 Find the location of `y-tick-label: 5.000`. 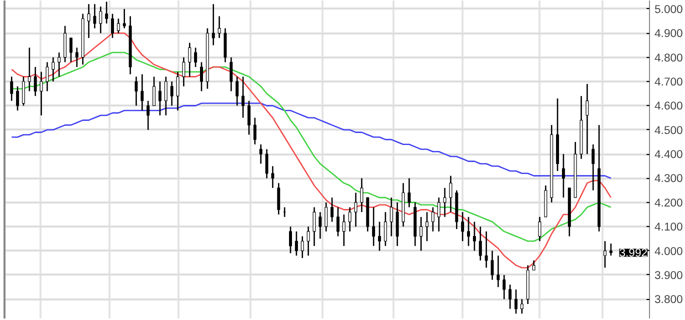

y-tick-label: 5.000 is located at coordinates (668, 10).